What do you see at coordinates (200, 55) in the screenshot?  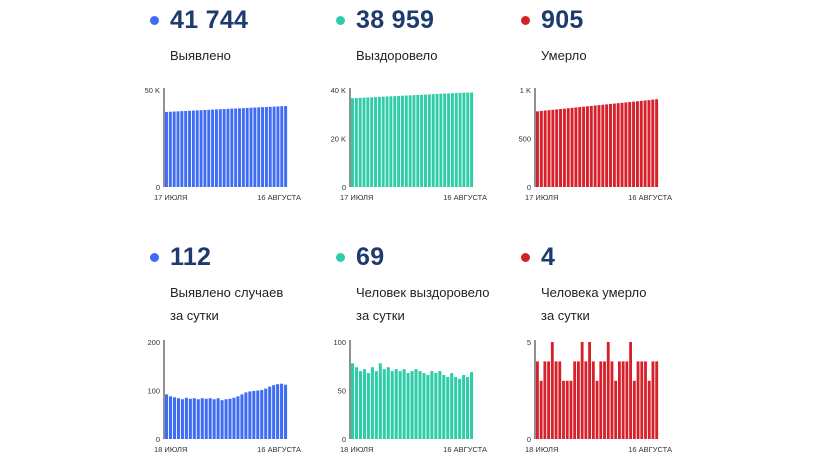 I see `stat-label: Выявлено` at bounding box center [200, 55].